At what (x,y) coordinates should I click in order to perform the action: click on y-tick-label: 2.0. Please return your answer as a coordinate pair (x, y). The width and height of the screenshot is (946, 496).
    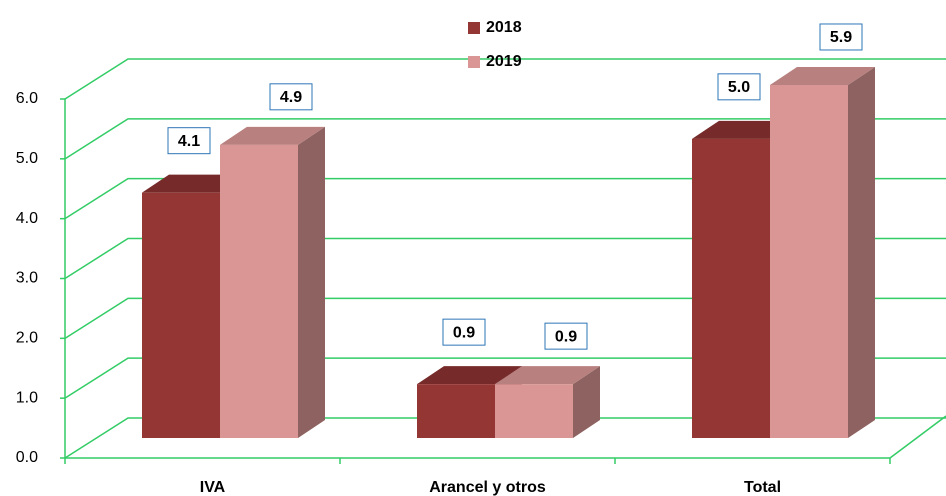
    Looking at the image, I should click on (27, 338).